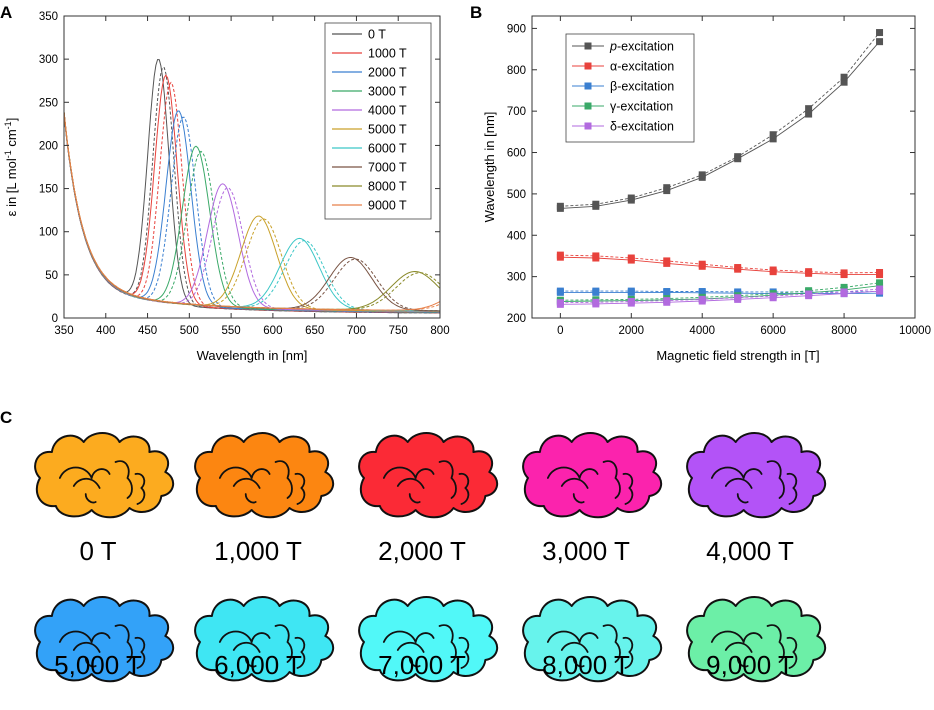 Image resolution: width=934 pixels, height=710 pixels. What do you see at coordinates (516, 29) in the screenshot?
I see `chart-b-y-tick-label: 900` at bounding box center [516, 29].